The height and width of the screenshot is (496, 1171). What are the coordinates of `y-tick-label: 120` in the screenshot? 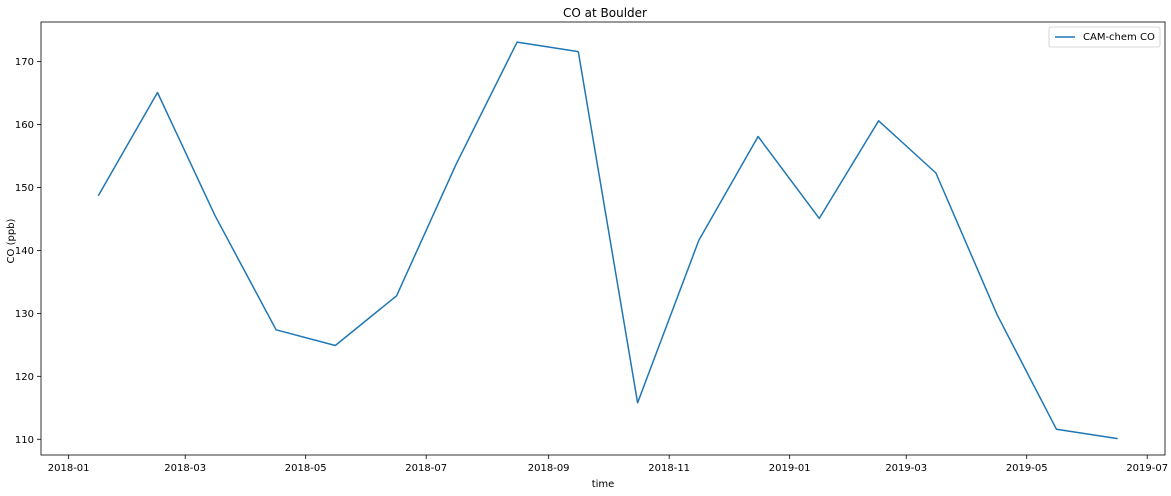 It's located at (24, 377).